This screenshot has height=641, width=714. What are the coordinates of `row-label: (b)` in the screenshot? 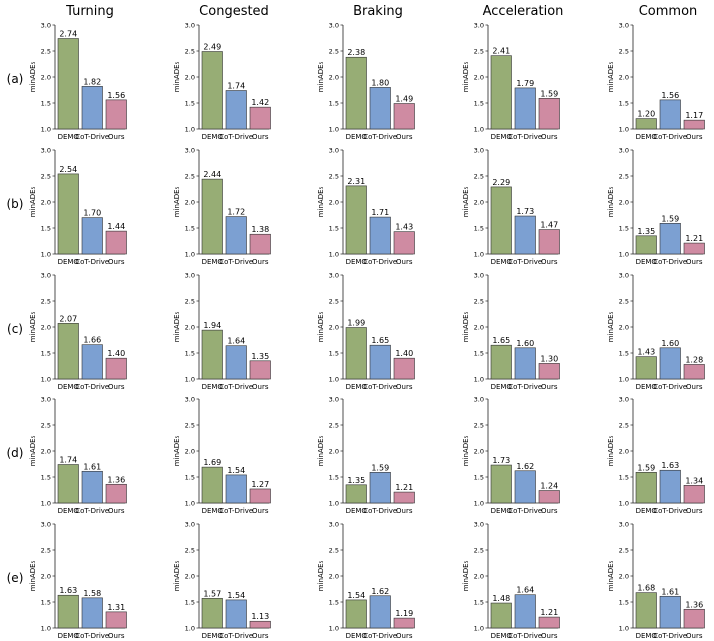 It's located at (15, 204).